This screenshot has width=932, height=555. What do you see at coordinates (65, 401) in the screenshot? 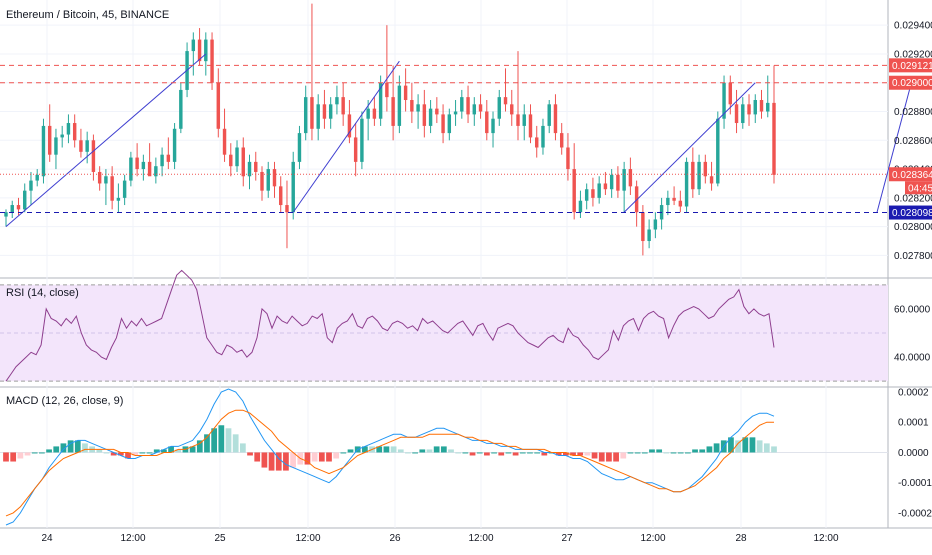
I see `macd-title: MACD (12, 26, close, 9)` at bounding box center [65, 401].